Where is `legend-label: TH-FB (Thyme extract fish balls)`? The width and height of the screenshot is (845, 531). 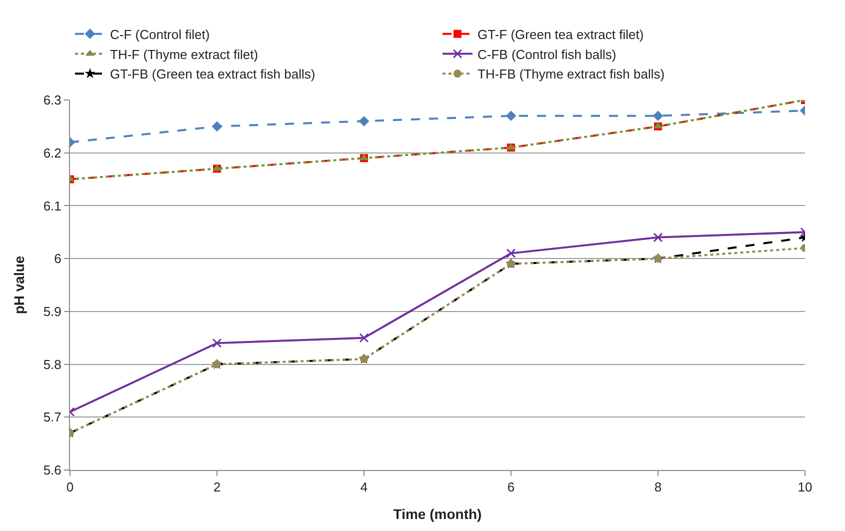
legend-label: TH-FB (Thyme extract fish balls) is located at coordinates (571, 74).